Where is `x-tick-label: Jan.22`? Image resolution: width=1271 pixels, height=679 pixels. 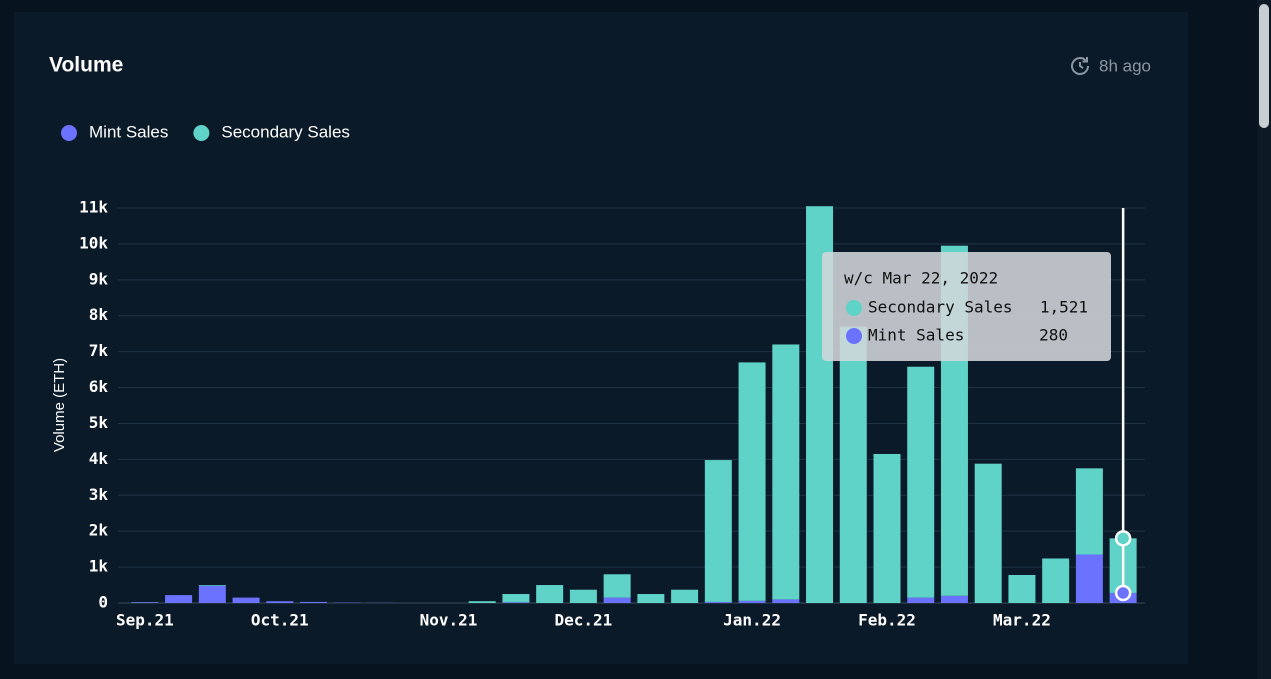 x-tick-label: Jan.22 is located at coordinates (752, 620).